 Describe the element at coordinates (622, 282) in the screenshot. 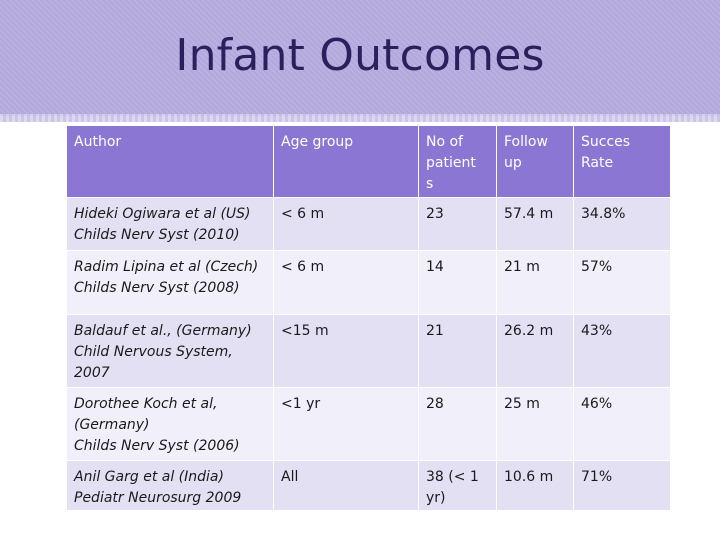

I see `cell-success-rate: 57%` at that location.